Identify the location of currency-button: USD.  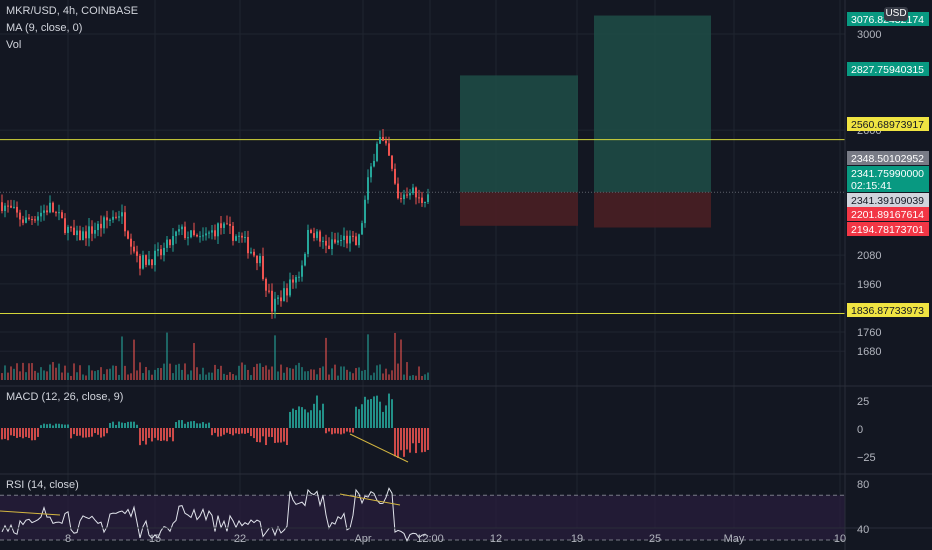
(896, 14).